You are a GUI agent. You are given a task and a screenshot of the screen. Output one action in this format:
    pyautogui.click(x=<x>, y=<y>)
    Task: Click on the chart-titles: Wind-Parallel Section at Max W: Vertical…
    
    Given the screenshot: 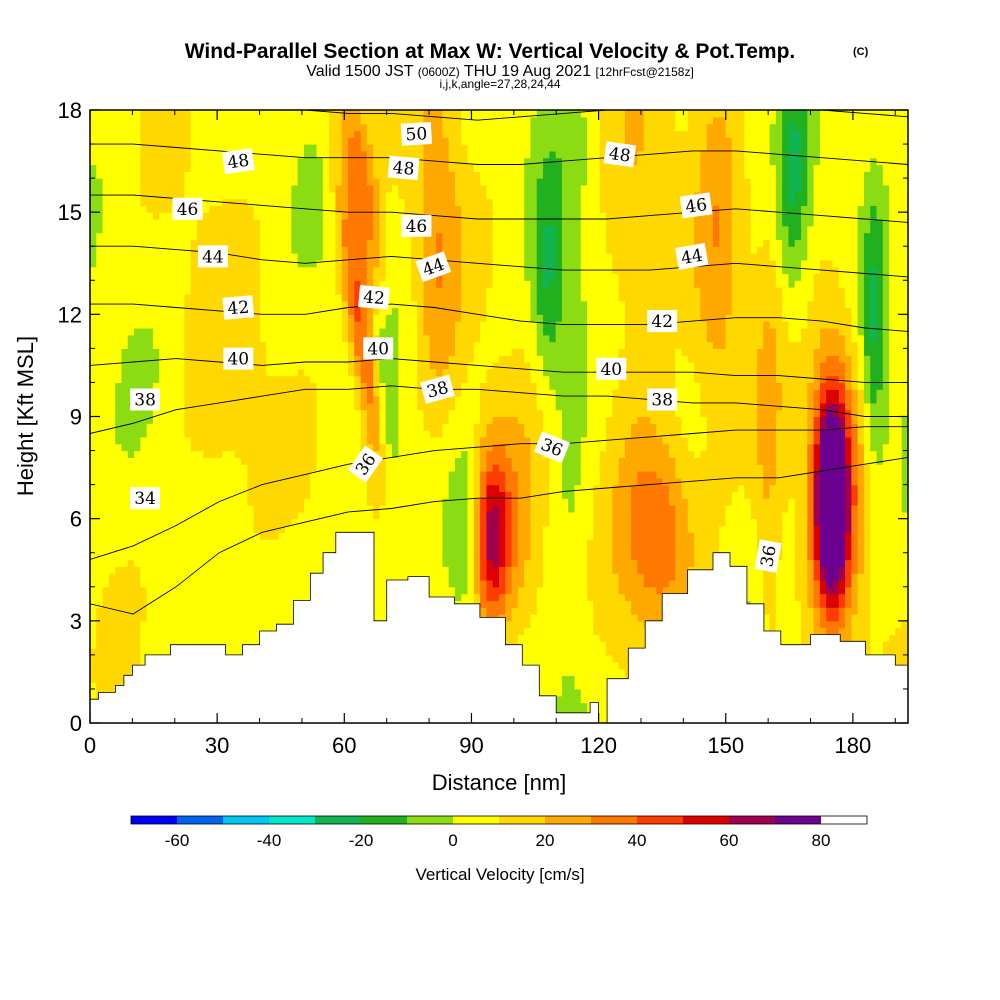 What is the action you would take?
    pyautogui.click(x=527, y=65)
    